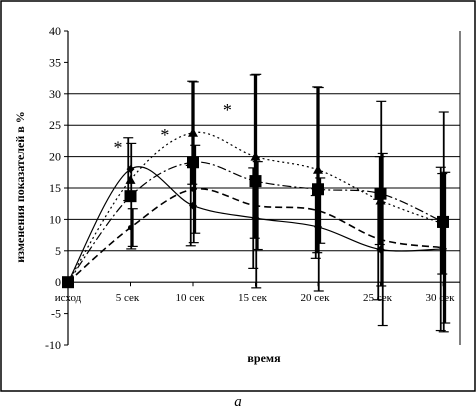 The width and height of the screenshot is (476, 415). Describe the element at coordinates (55, 31) in the screenshot. I see `y-tick-label: 40` at that location.